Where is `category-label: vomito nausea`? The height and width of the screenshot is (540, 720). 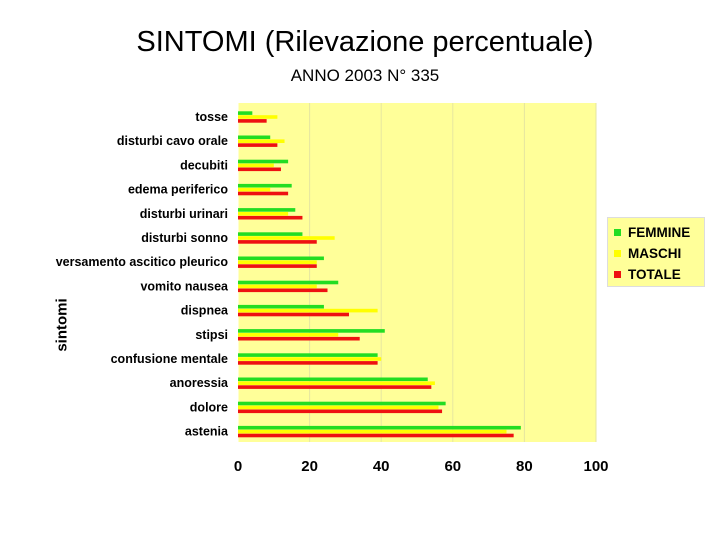 category-label: vomito nausea is located at coordinates (184, 286).